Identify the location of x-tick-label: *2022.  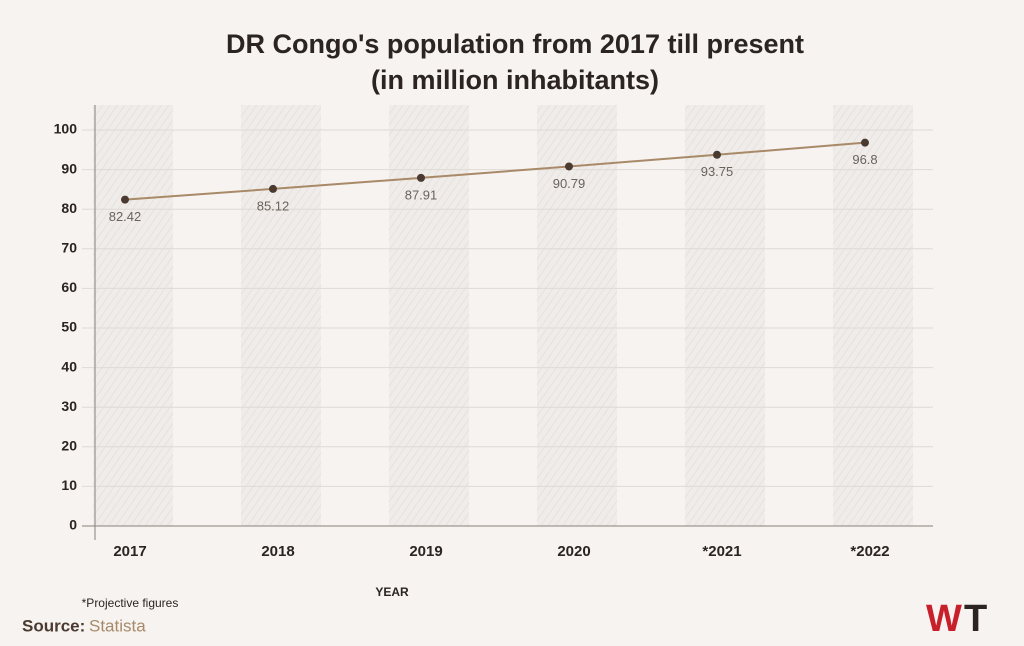
(869, 551).